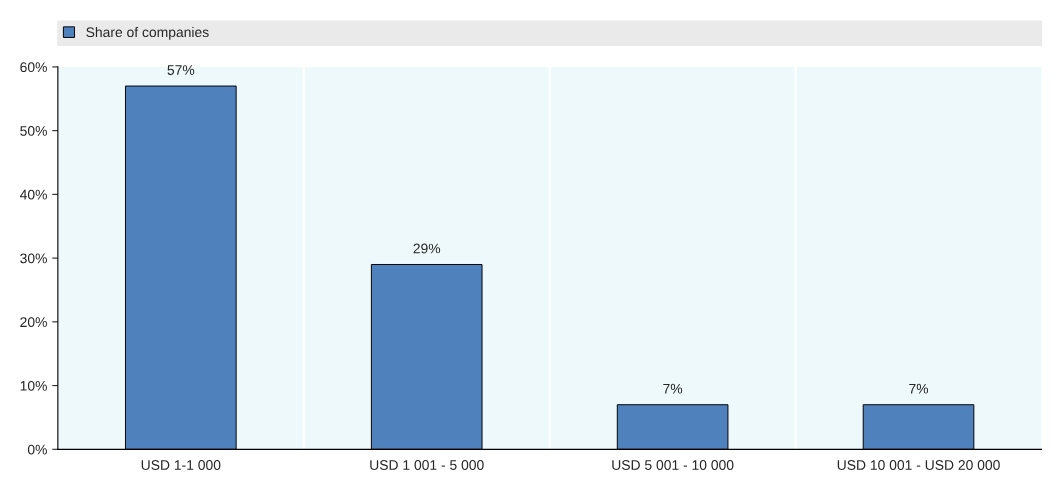  What do you see at coordinates (427, 248) in the screenshot?
I see `data-label: 29%` at bounding box center [427, 248].